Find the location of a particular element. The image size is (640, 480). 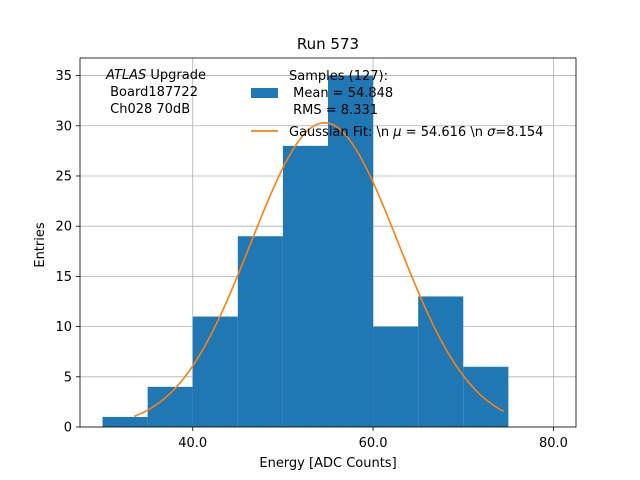

y-tick-label-6: 30 is located at coordinates (63, 126).